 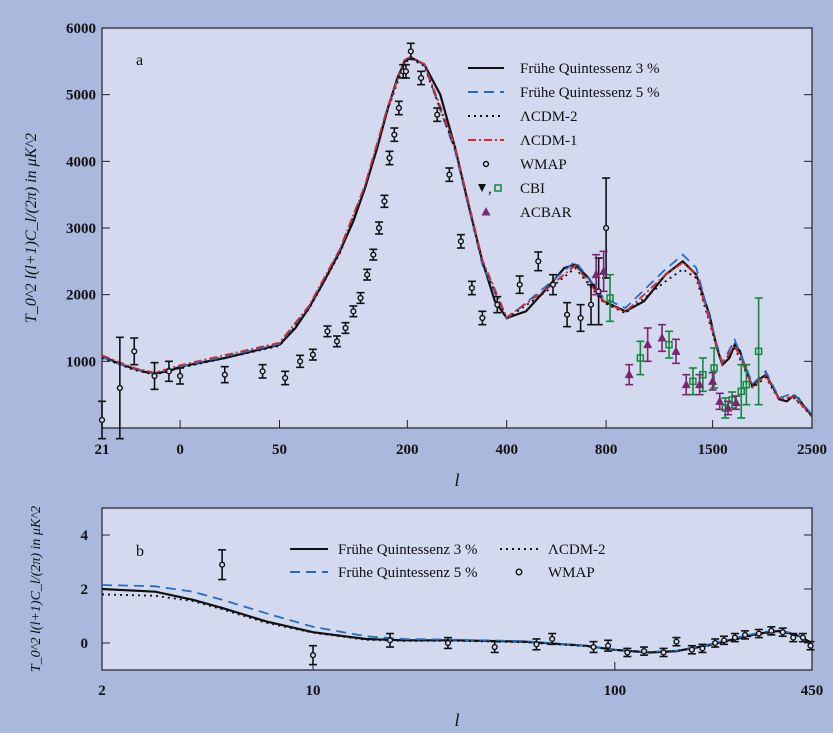 I want to click on legend-entry--cdm-2: ΛCDM-2, so click(x=553, y=550).